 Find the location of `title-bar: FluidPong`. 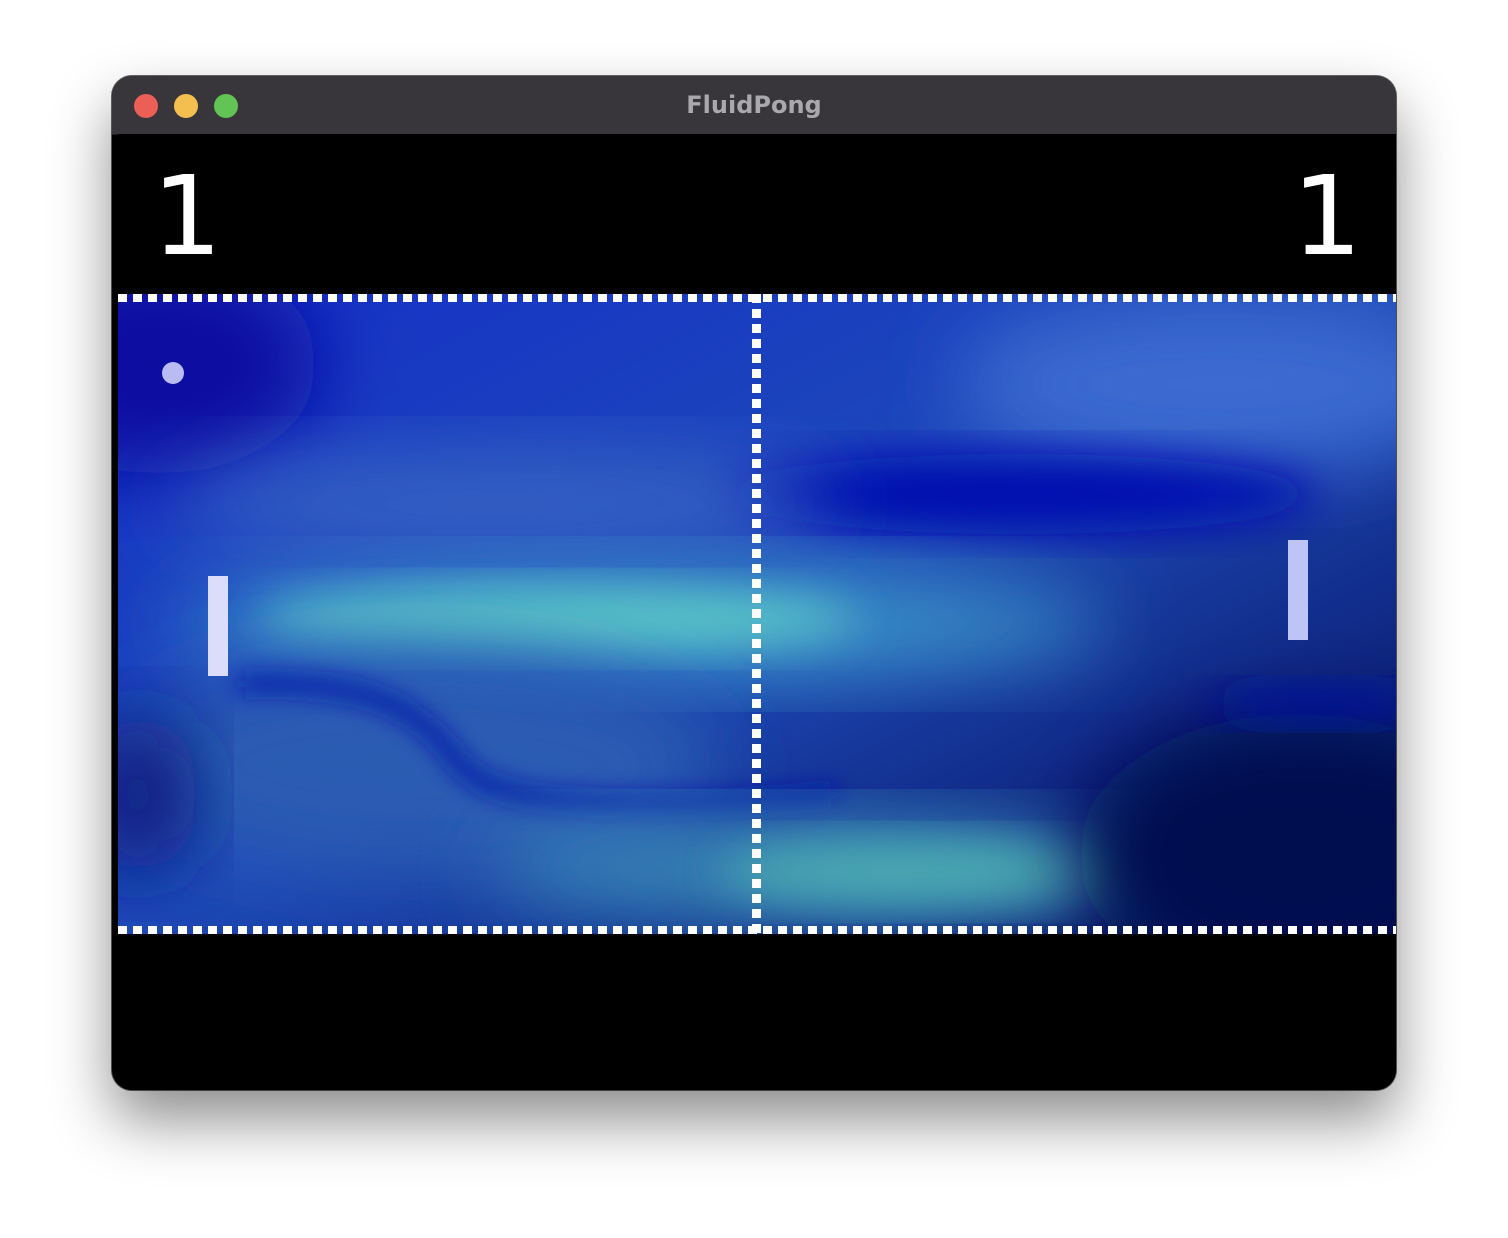

title-bar: FluidPong is located at coordinates (754, 105).